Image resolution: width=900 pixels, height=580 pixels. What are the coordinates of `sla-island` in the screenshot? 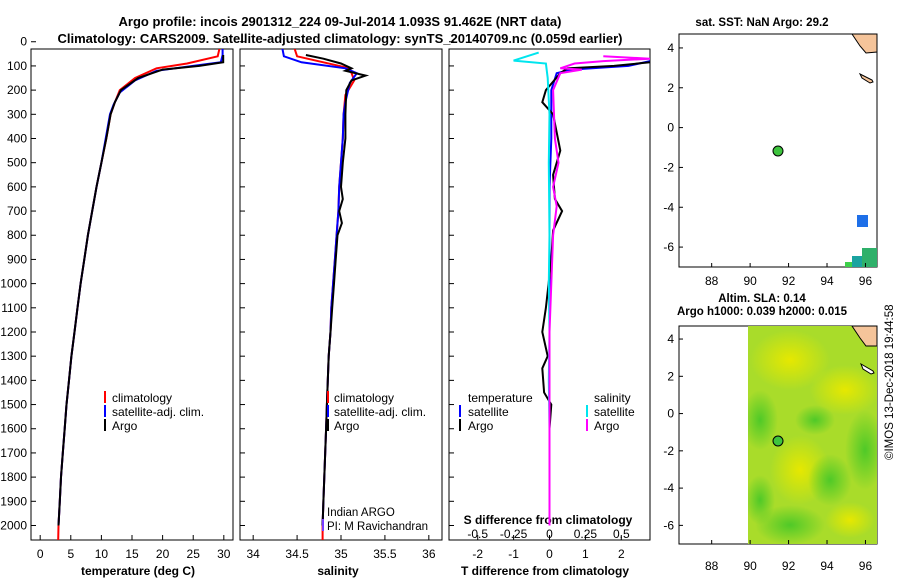 It's located at (867, 368).